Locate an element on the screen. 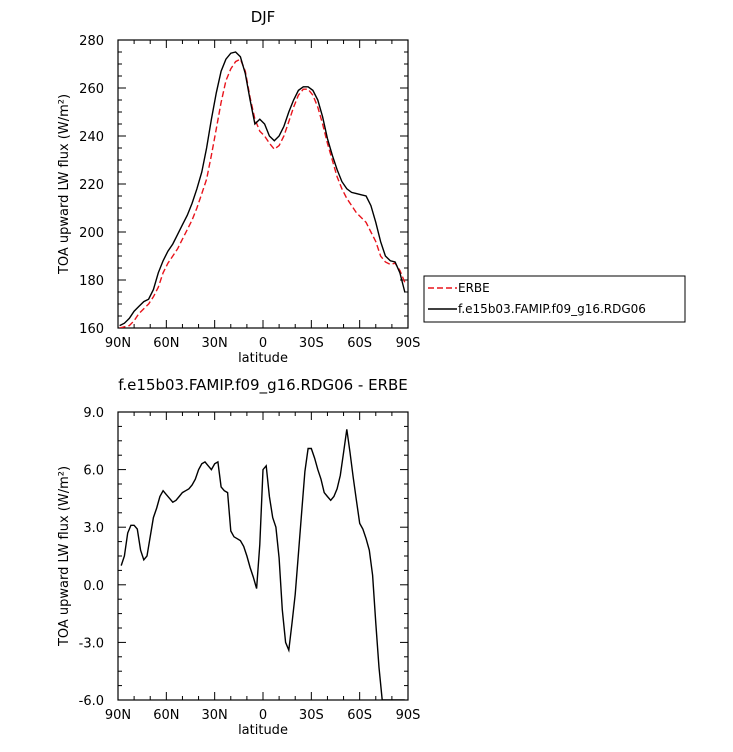  y-tick-label: -3.0 is located at coordinates (91, 643).